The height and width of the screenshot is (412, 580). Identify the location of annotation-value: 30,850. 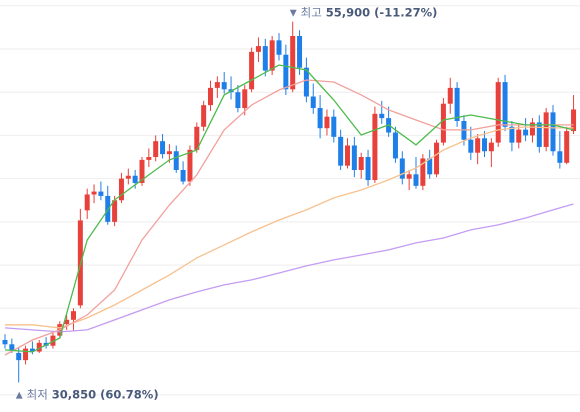
(74, 394).